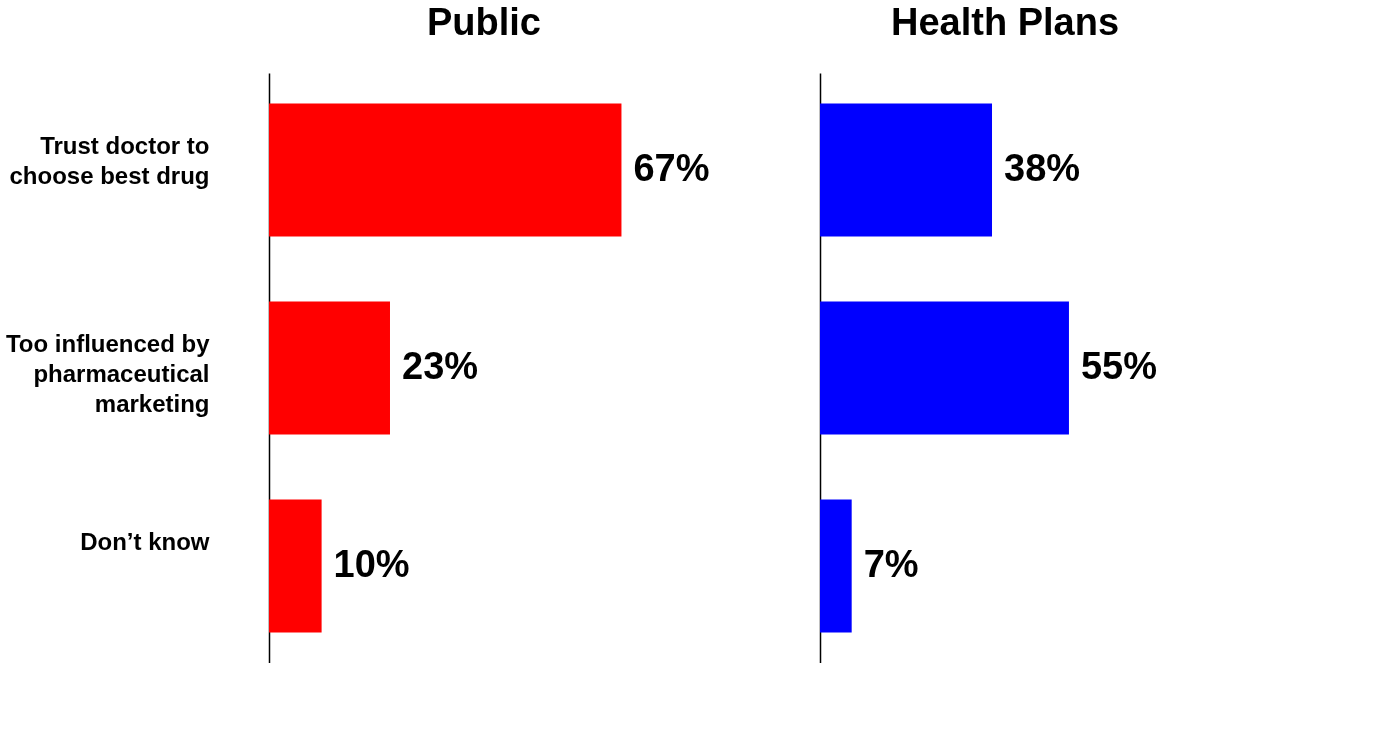 This screenshot has width=1398, height=748. Describe the element at coordinates (484, 22) in the screenshot. I see `chart-title: Public` at that location.